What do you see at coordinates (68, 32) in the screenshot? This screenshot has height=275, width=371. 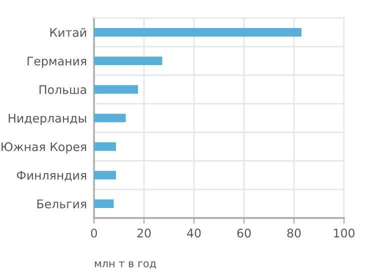 I see `y-tick-label: Китай` at bounding box center [68, 32].